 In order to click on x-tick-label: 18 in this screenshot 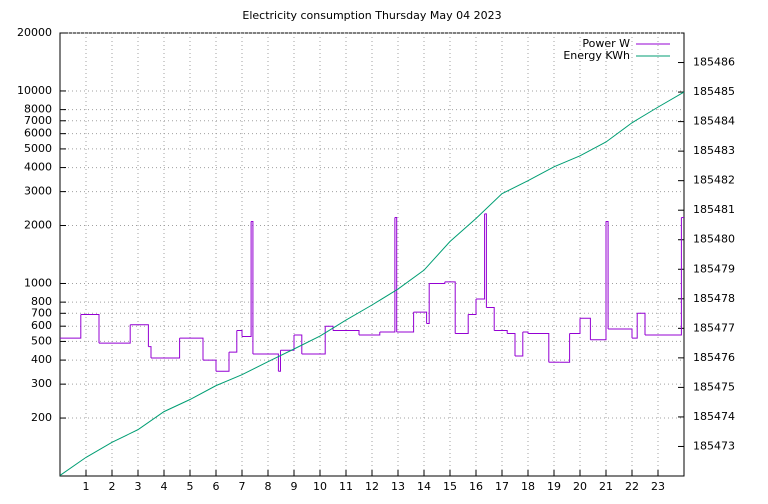, I will do `click(528, 486)`.